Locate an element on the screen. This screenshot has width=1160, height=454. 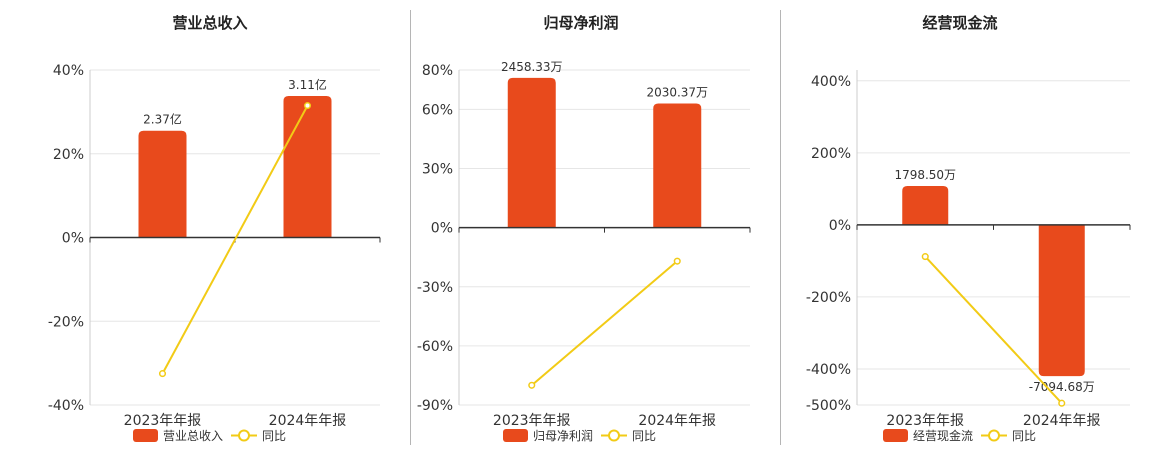
bar-data-label: 2458.33万 is located at coordinates (532, 67).